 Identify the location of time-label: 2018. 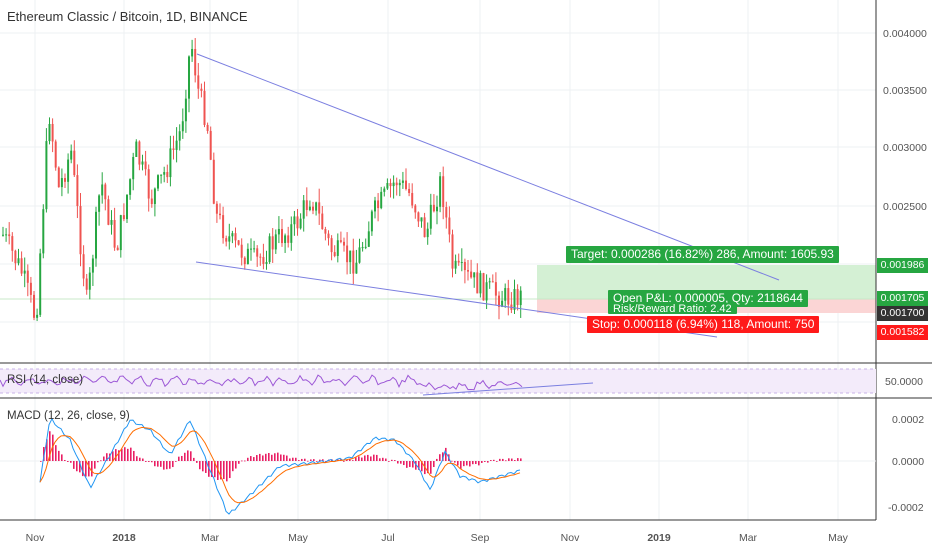
(124, 538).